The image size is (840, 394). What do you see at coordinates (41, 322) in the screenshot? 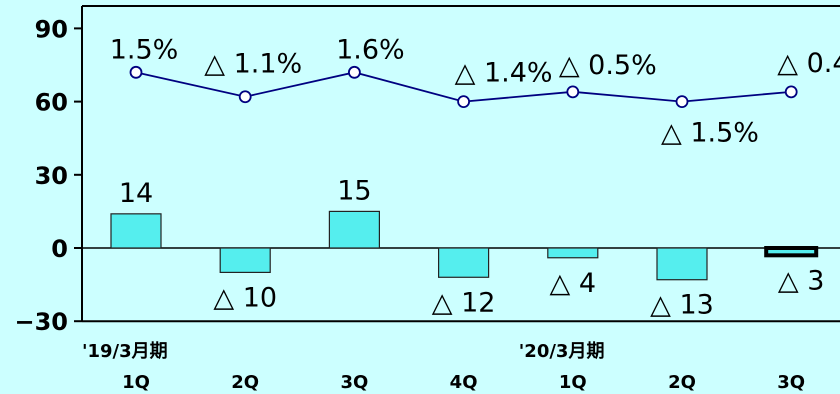
I see `y-tick-label: −30` at bounding box center [41, 322].